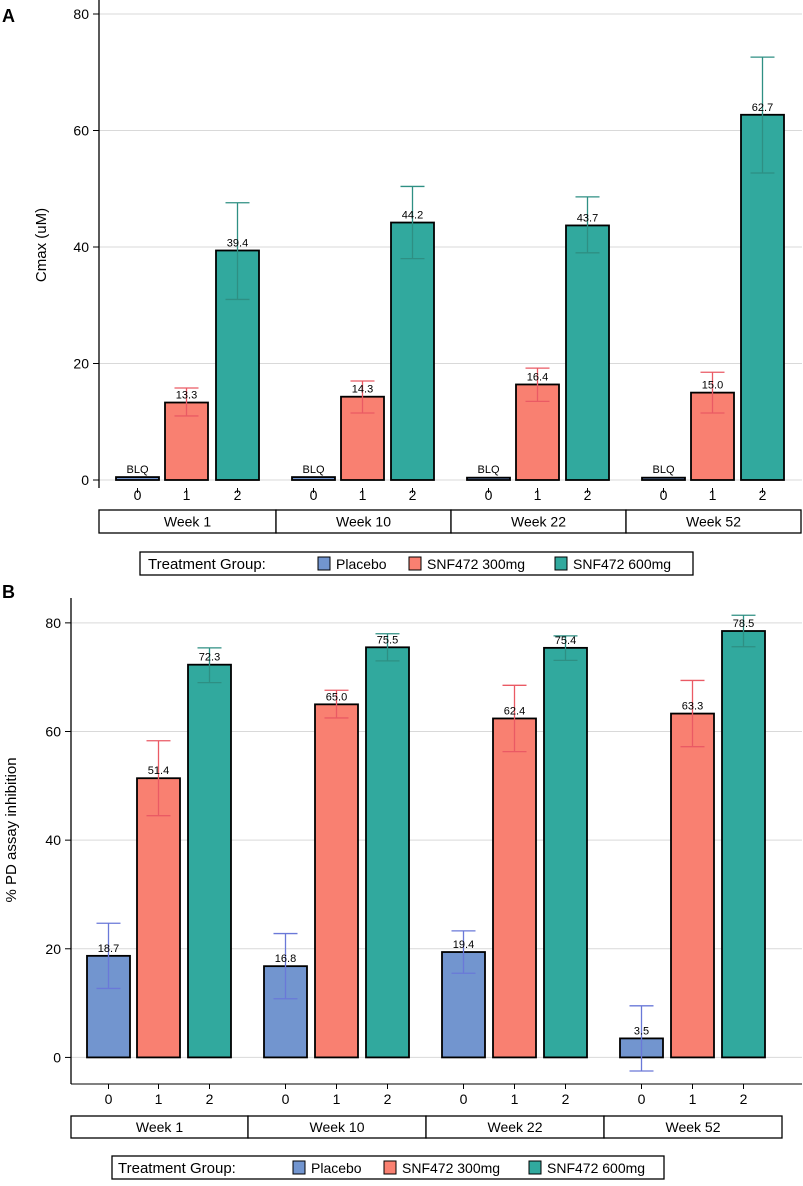 This screenshot has height=1186, width=803. Describe the element at coordinates (158, 771) in the screenshot. I see `data-label: 51.4` at that location.